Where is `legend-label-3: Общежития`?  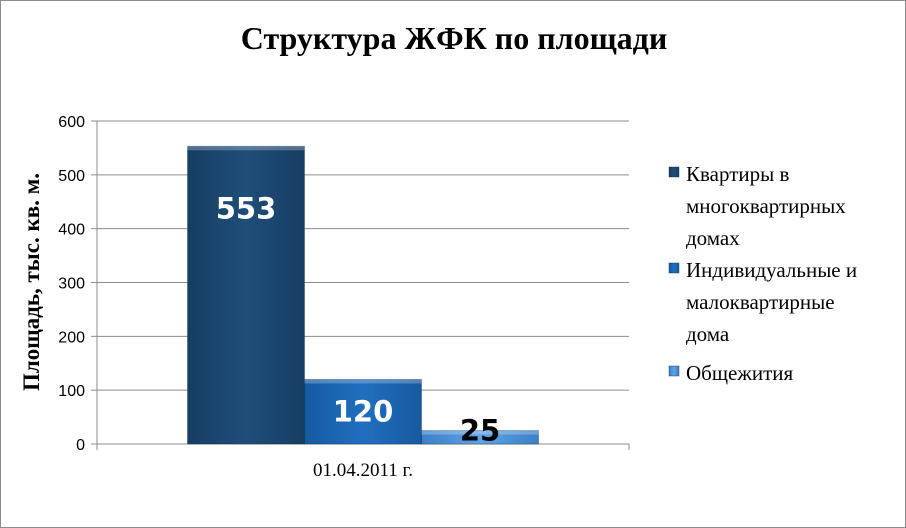
legend-label-3: Общежития is located at coordinates (740, 373).